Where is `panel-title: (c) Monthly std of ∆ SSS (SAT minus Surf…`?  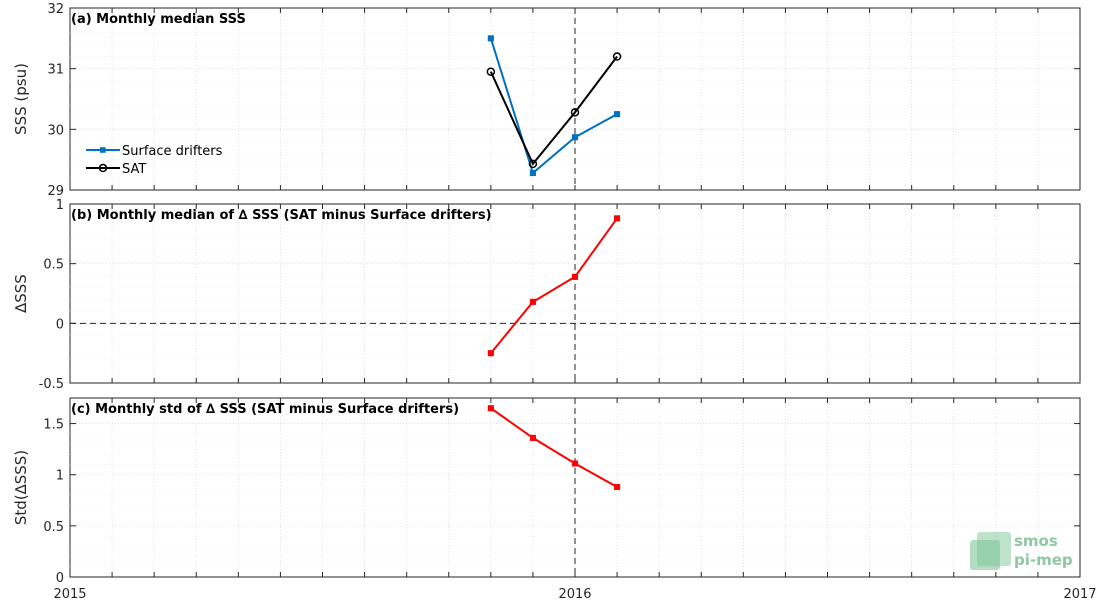
panel-title: (c) Monthly std of ∆ SSS (SAT minus Surf… is located at coordinates (265, 409).